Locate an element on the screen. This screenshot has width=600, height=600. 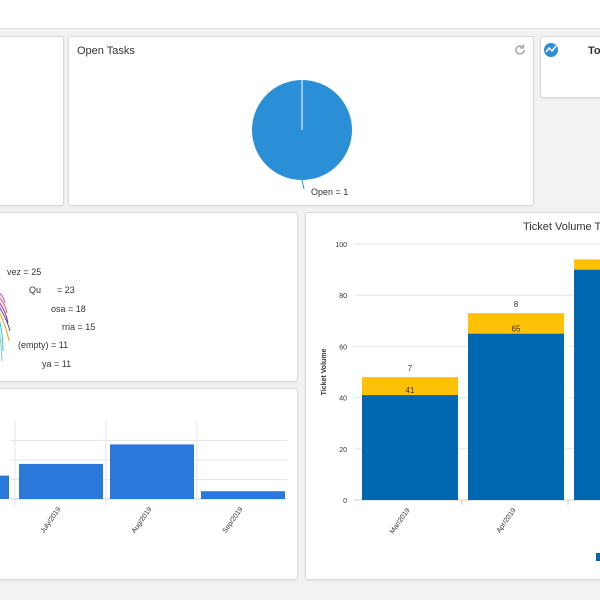
x-tick-label: Apr/2019 is located at coordinates (507, 520).